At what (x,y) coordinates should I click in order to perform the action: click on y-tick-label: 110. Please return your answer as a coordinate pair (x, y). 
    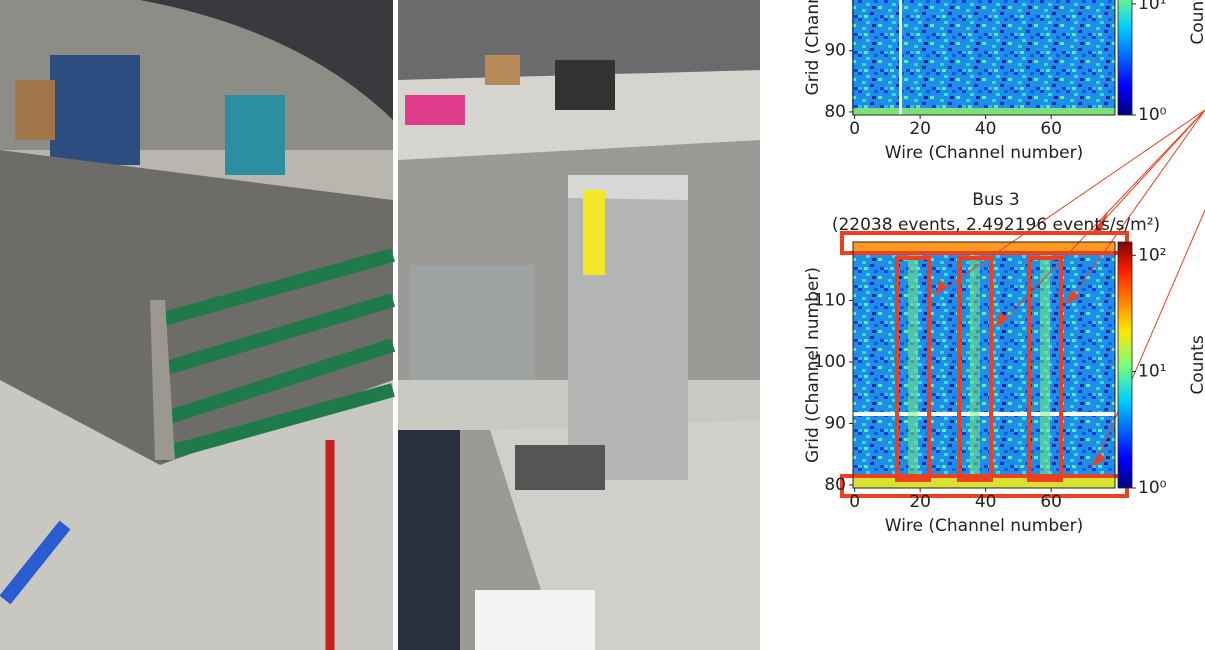
    Looking at the image, I should click on (830, 300).